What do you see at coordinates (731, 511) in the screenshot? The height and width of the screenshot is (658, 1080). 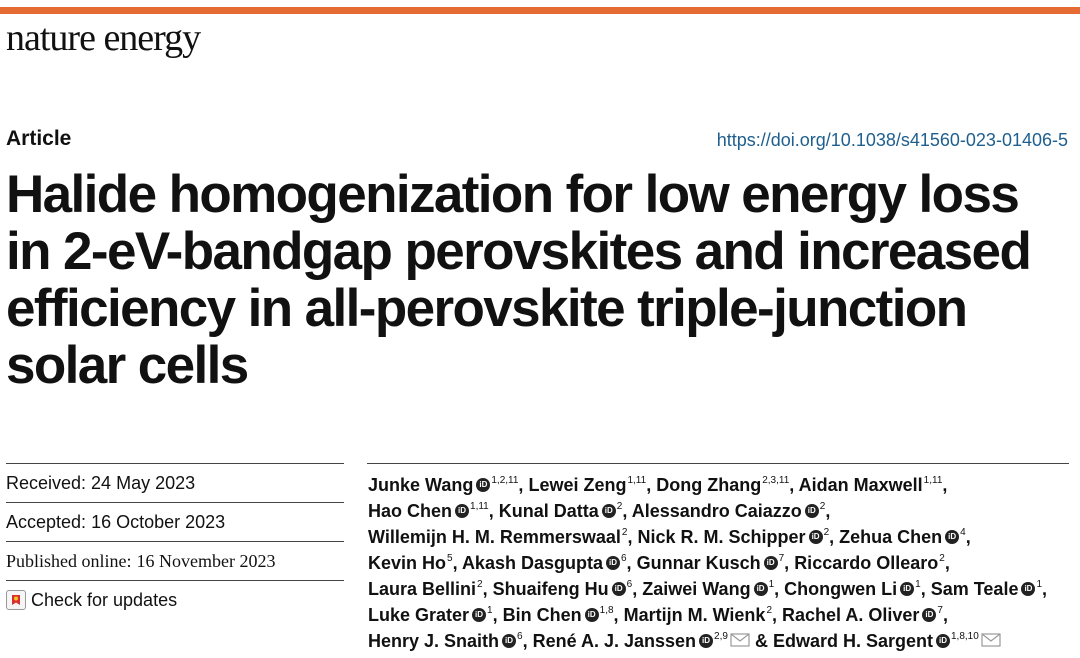 I see `author: Alessandro Caiazzo iD 2,` at bounding box center [731, 511].